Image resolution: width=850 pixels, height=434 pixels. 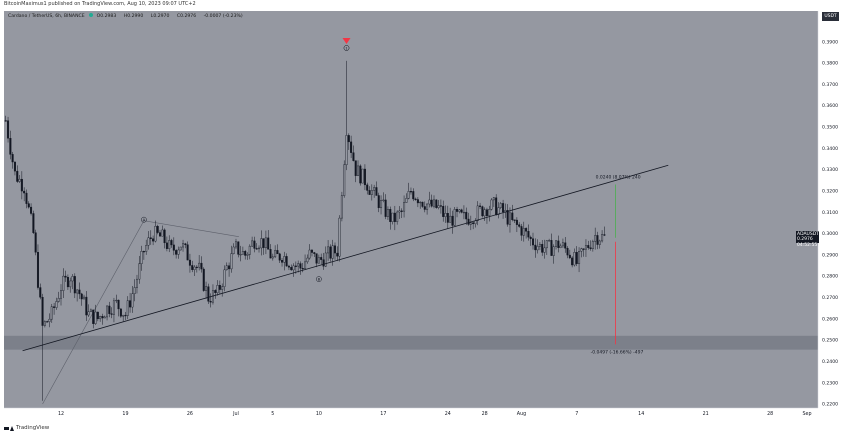 I want to click on targets-layer: 0.0240 (8.07%) 240 -0.0497 (-16.66%) -497, so click(x=617, y=264).